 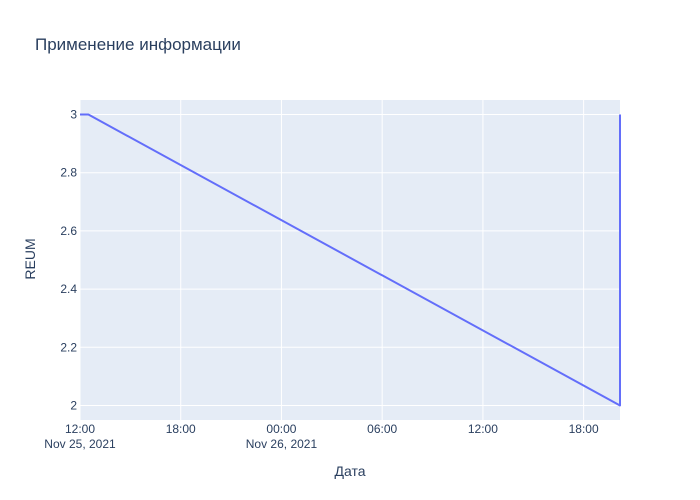 I want to click on chart-title: Применение информации, so click(x=138, y=44).